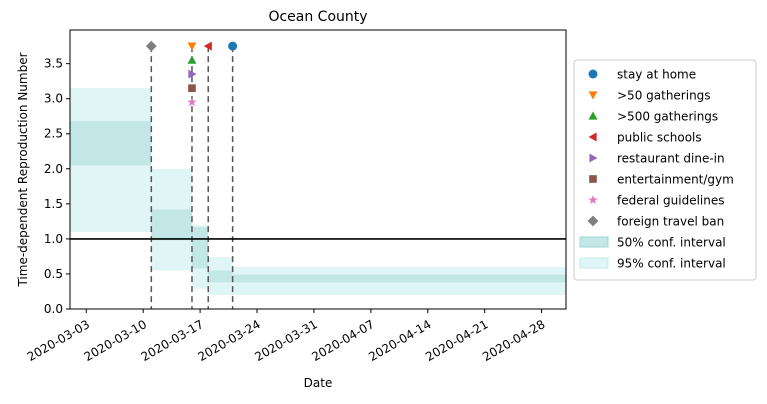 The height and width of the screenshot is (404, 767). Describe the element at coordinates (671, 201) in the screenshot. I see `legend-label: federal guidelines` at that location.